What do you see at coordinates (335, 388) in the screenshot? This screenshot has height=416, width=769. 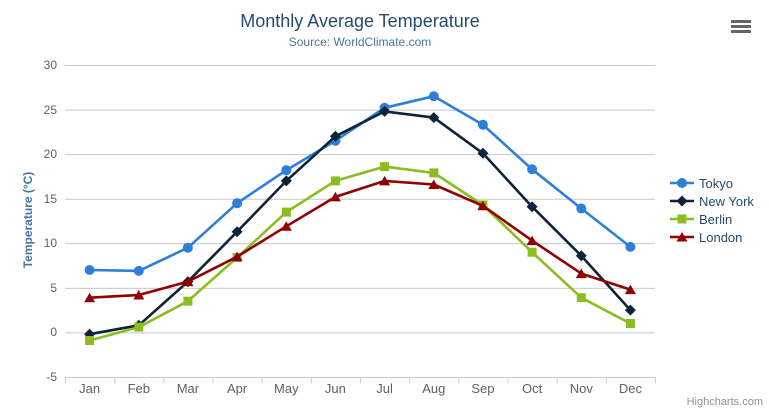 I see `x-axis-label-jun: Jun` at bounding box center [335, 388].